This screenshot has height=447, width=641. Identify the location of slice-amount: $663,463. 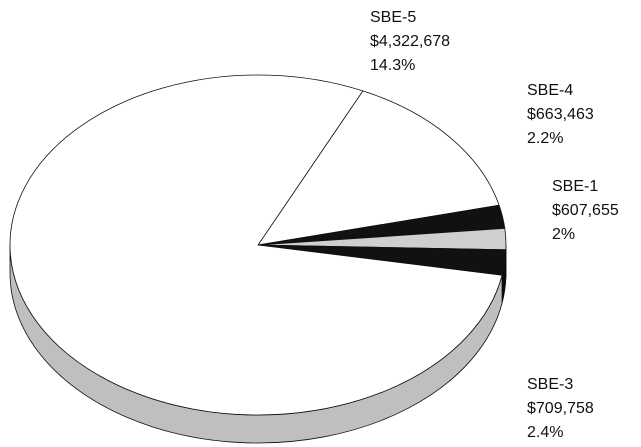
(560, 114).